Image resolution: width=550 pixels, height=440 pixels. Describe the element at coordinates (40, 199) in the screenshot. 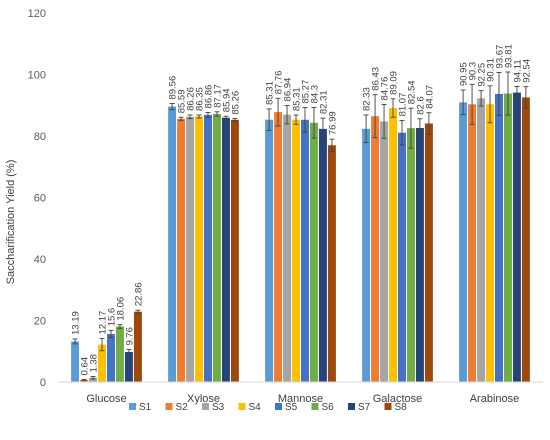

I see `y-tick-label: 60` at that location.